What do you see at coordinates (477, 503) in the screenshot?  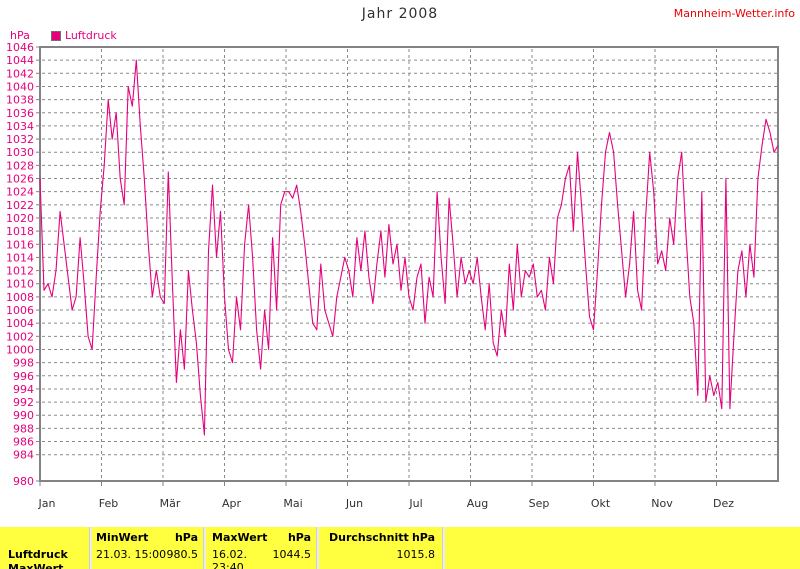 I see `svg-text: Aug` at bounding box center [477, 503].